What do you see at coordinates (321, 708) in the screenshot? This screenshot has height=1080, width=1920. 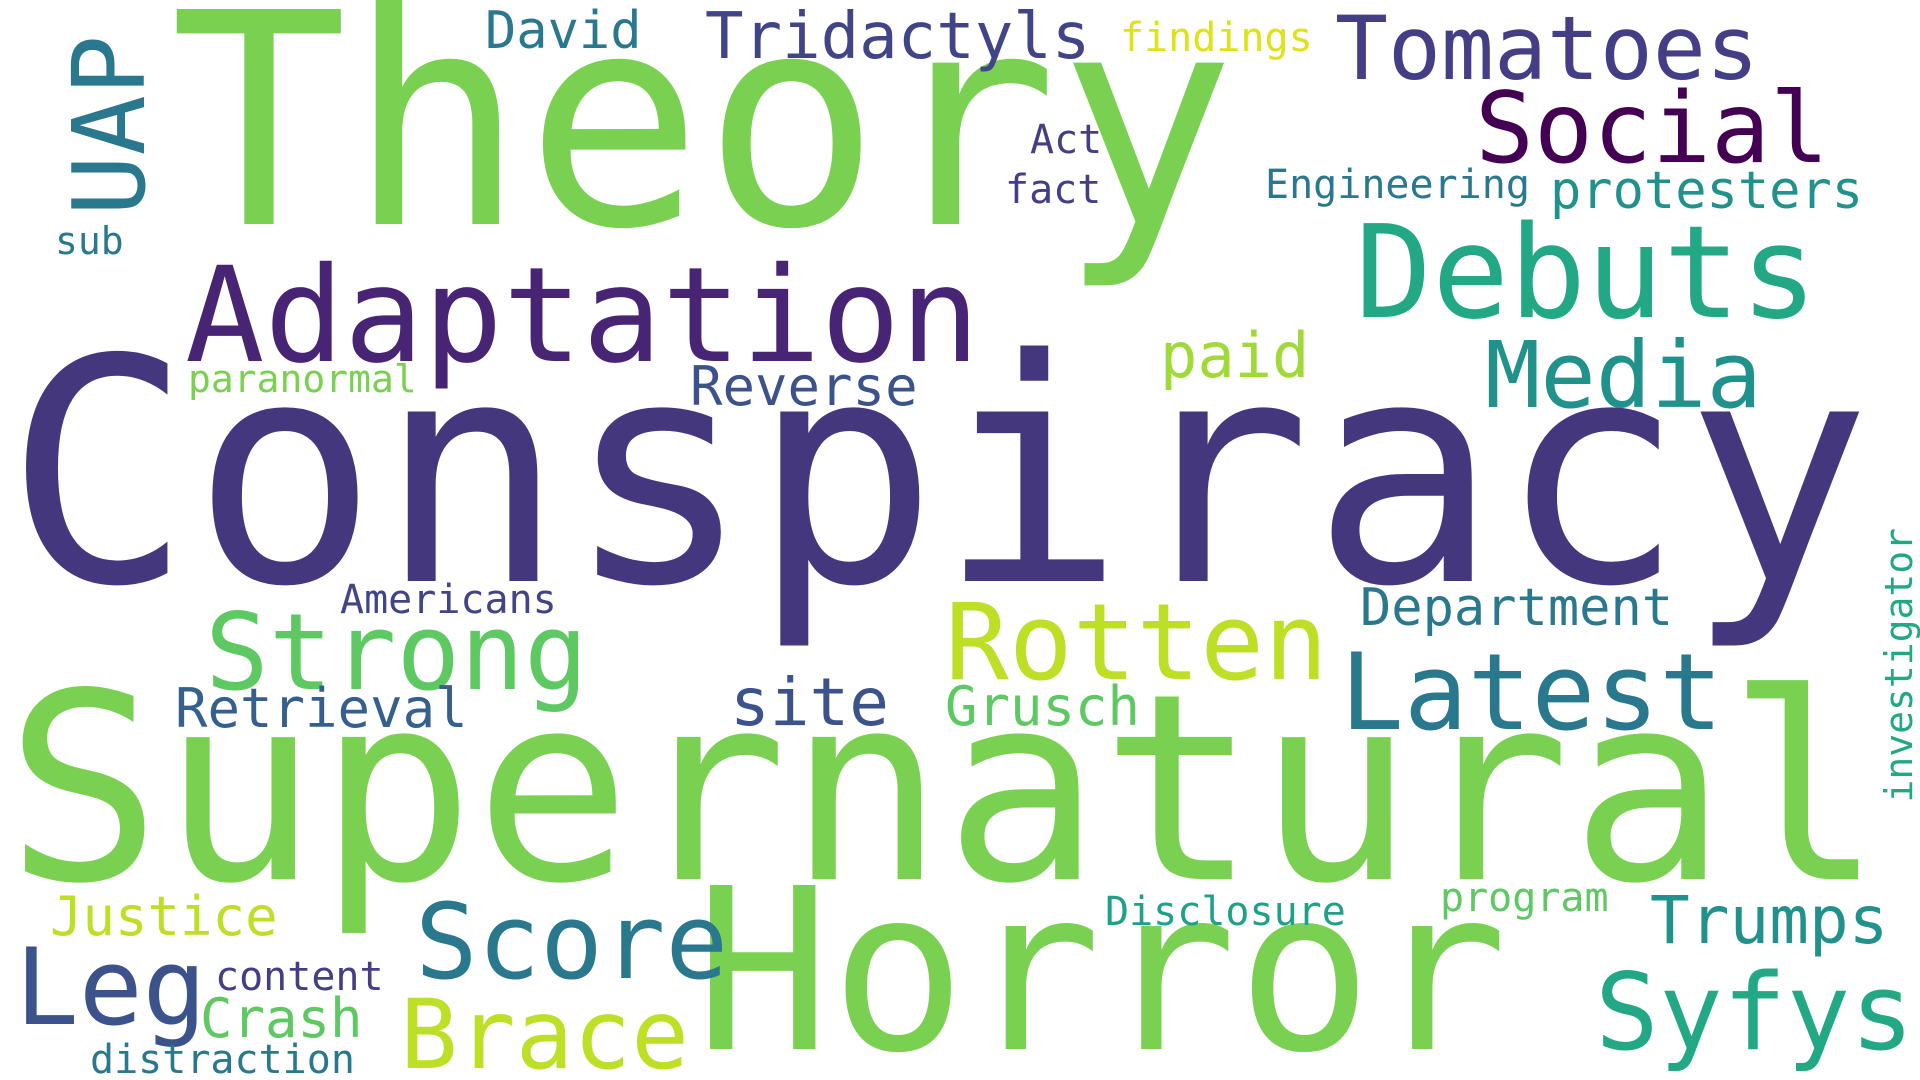 I see `word-retrieval: Retrieval` at bounding box center [321, 708].